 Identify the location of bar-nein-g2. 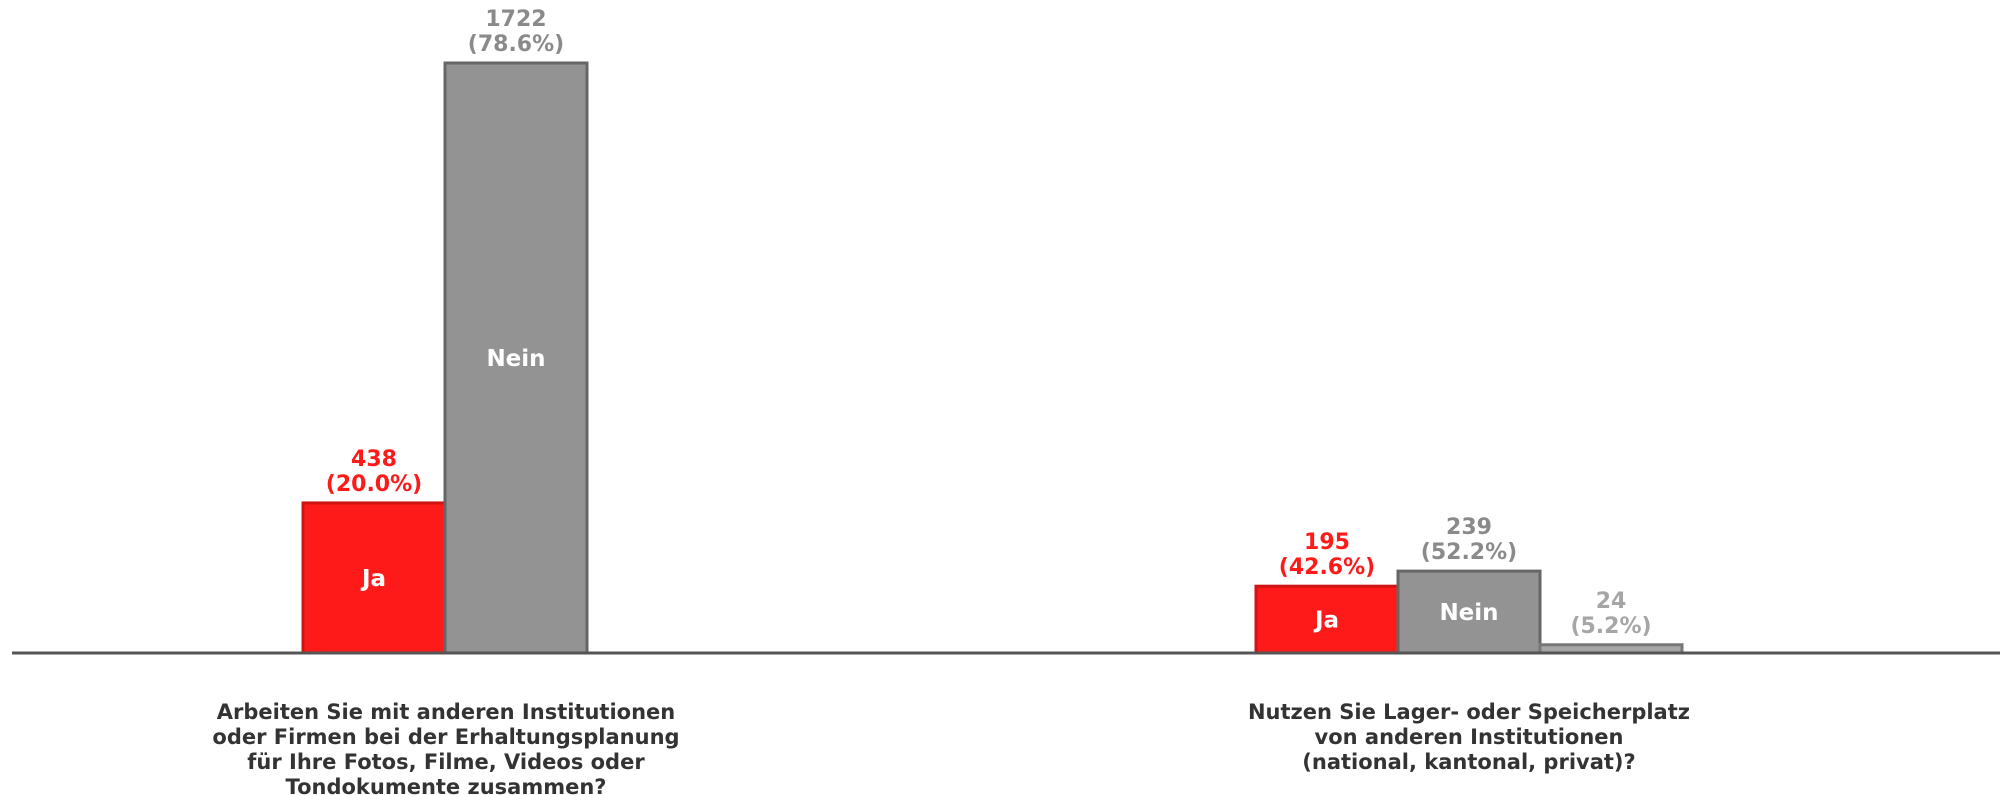
(1469, 612).